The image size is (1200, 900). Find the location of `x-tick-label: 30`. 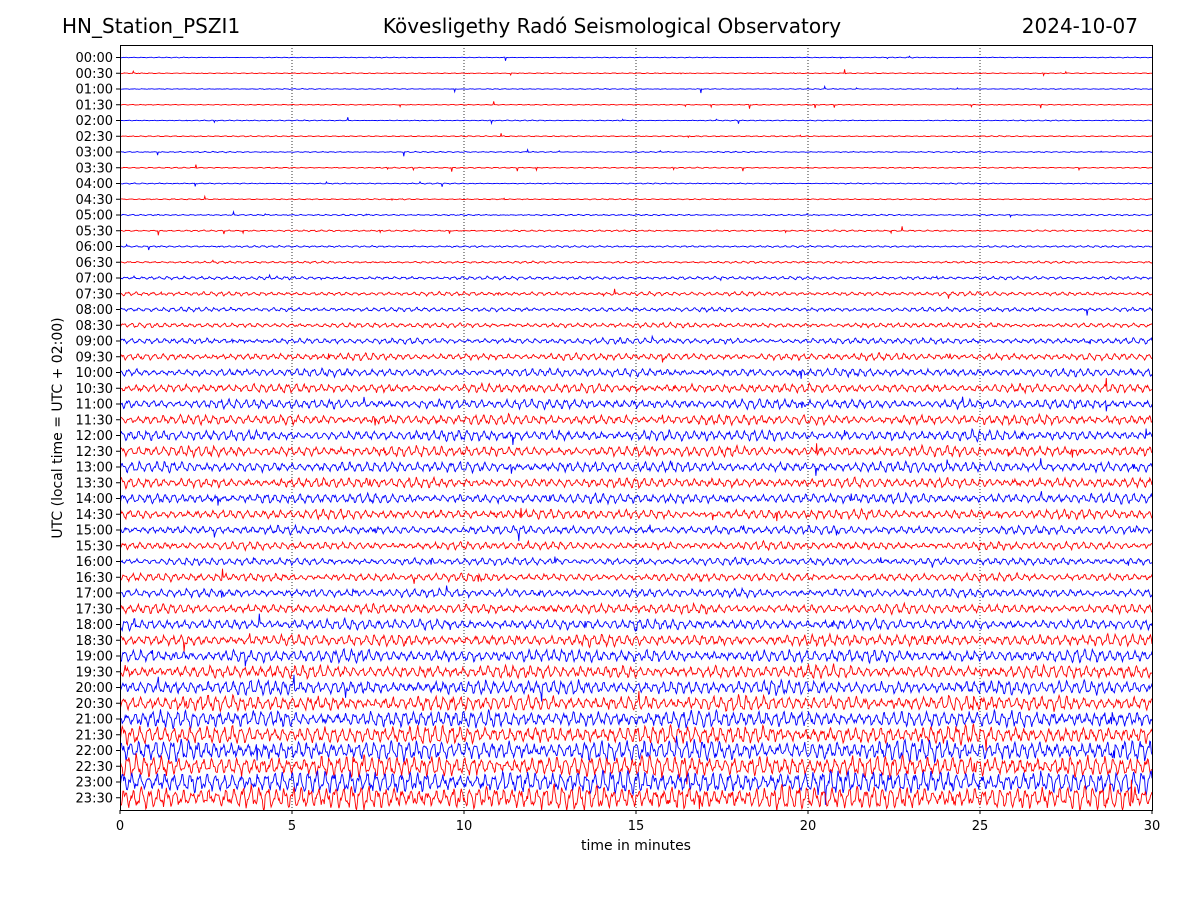

x-tick-label: 30 is located at coordinates (1152, 826).